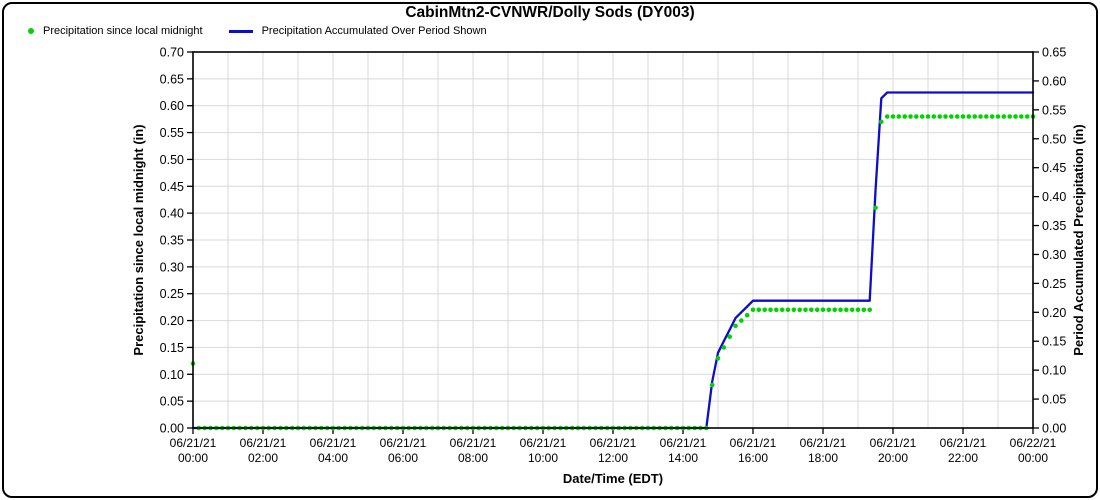 This screenshot has height=500, width=1100. What do you see at coordinates (172, 241) in the screenshot?
I see `left-axis-tick-label: 0.35` at bounding box center [172, 241].